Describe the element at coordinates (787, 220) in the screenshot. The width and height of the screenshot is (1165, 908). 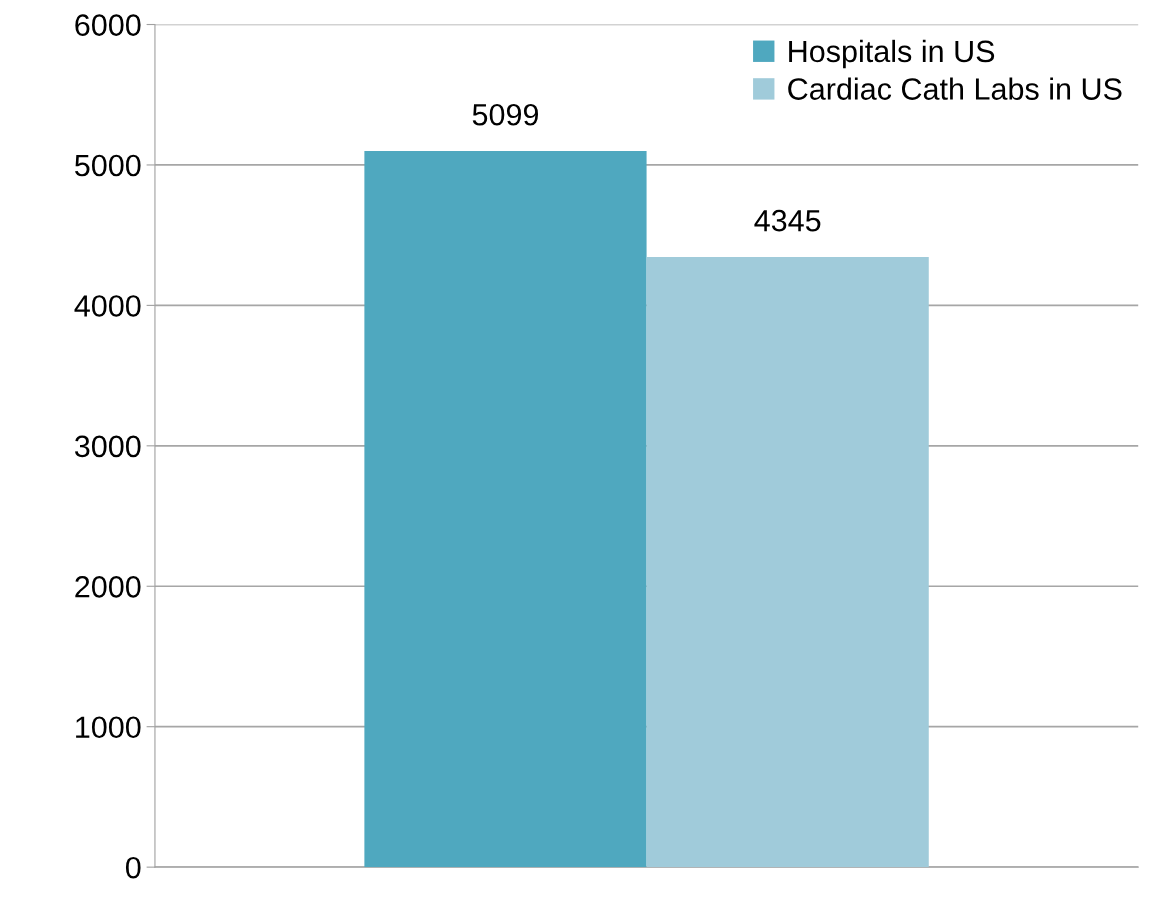
I see `data-label: 4345` at that location.